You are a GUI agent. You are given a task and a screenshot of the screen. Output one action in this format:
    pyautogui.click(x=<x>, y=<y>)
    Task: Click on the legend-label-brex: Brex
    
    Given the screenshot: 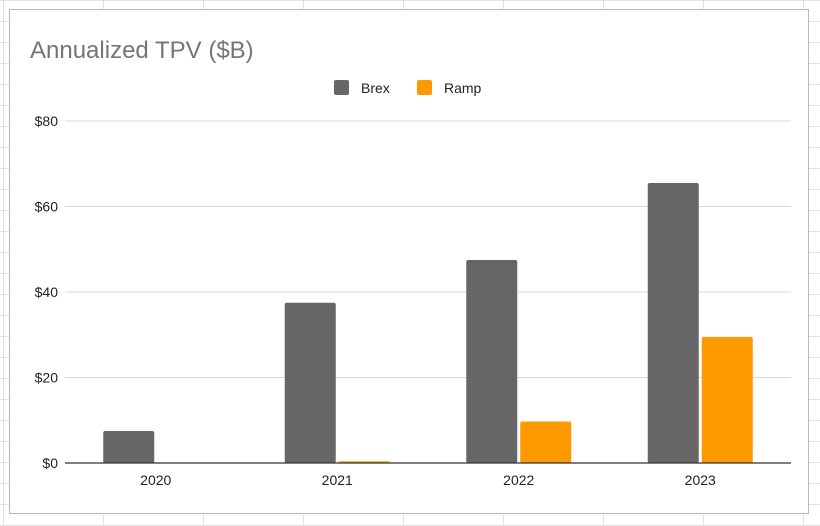 What is the action you would take?
    pyautogui.click(x=375, y=88)
    